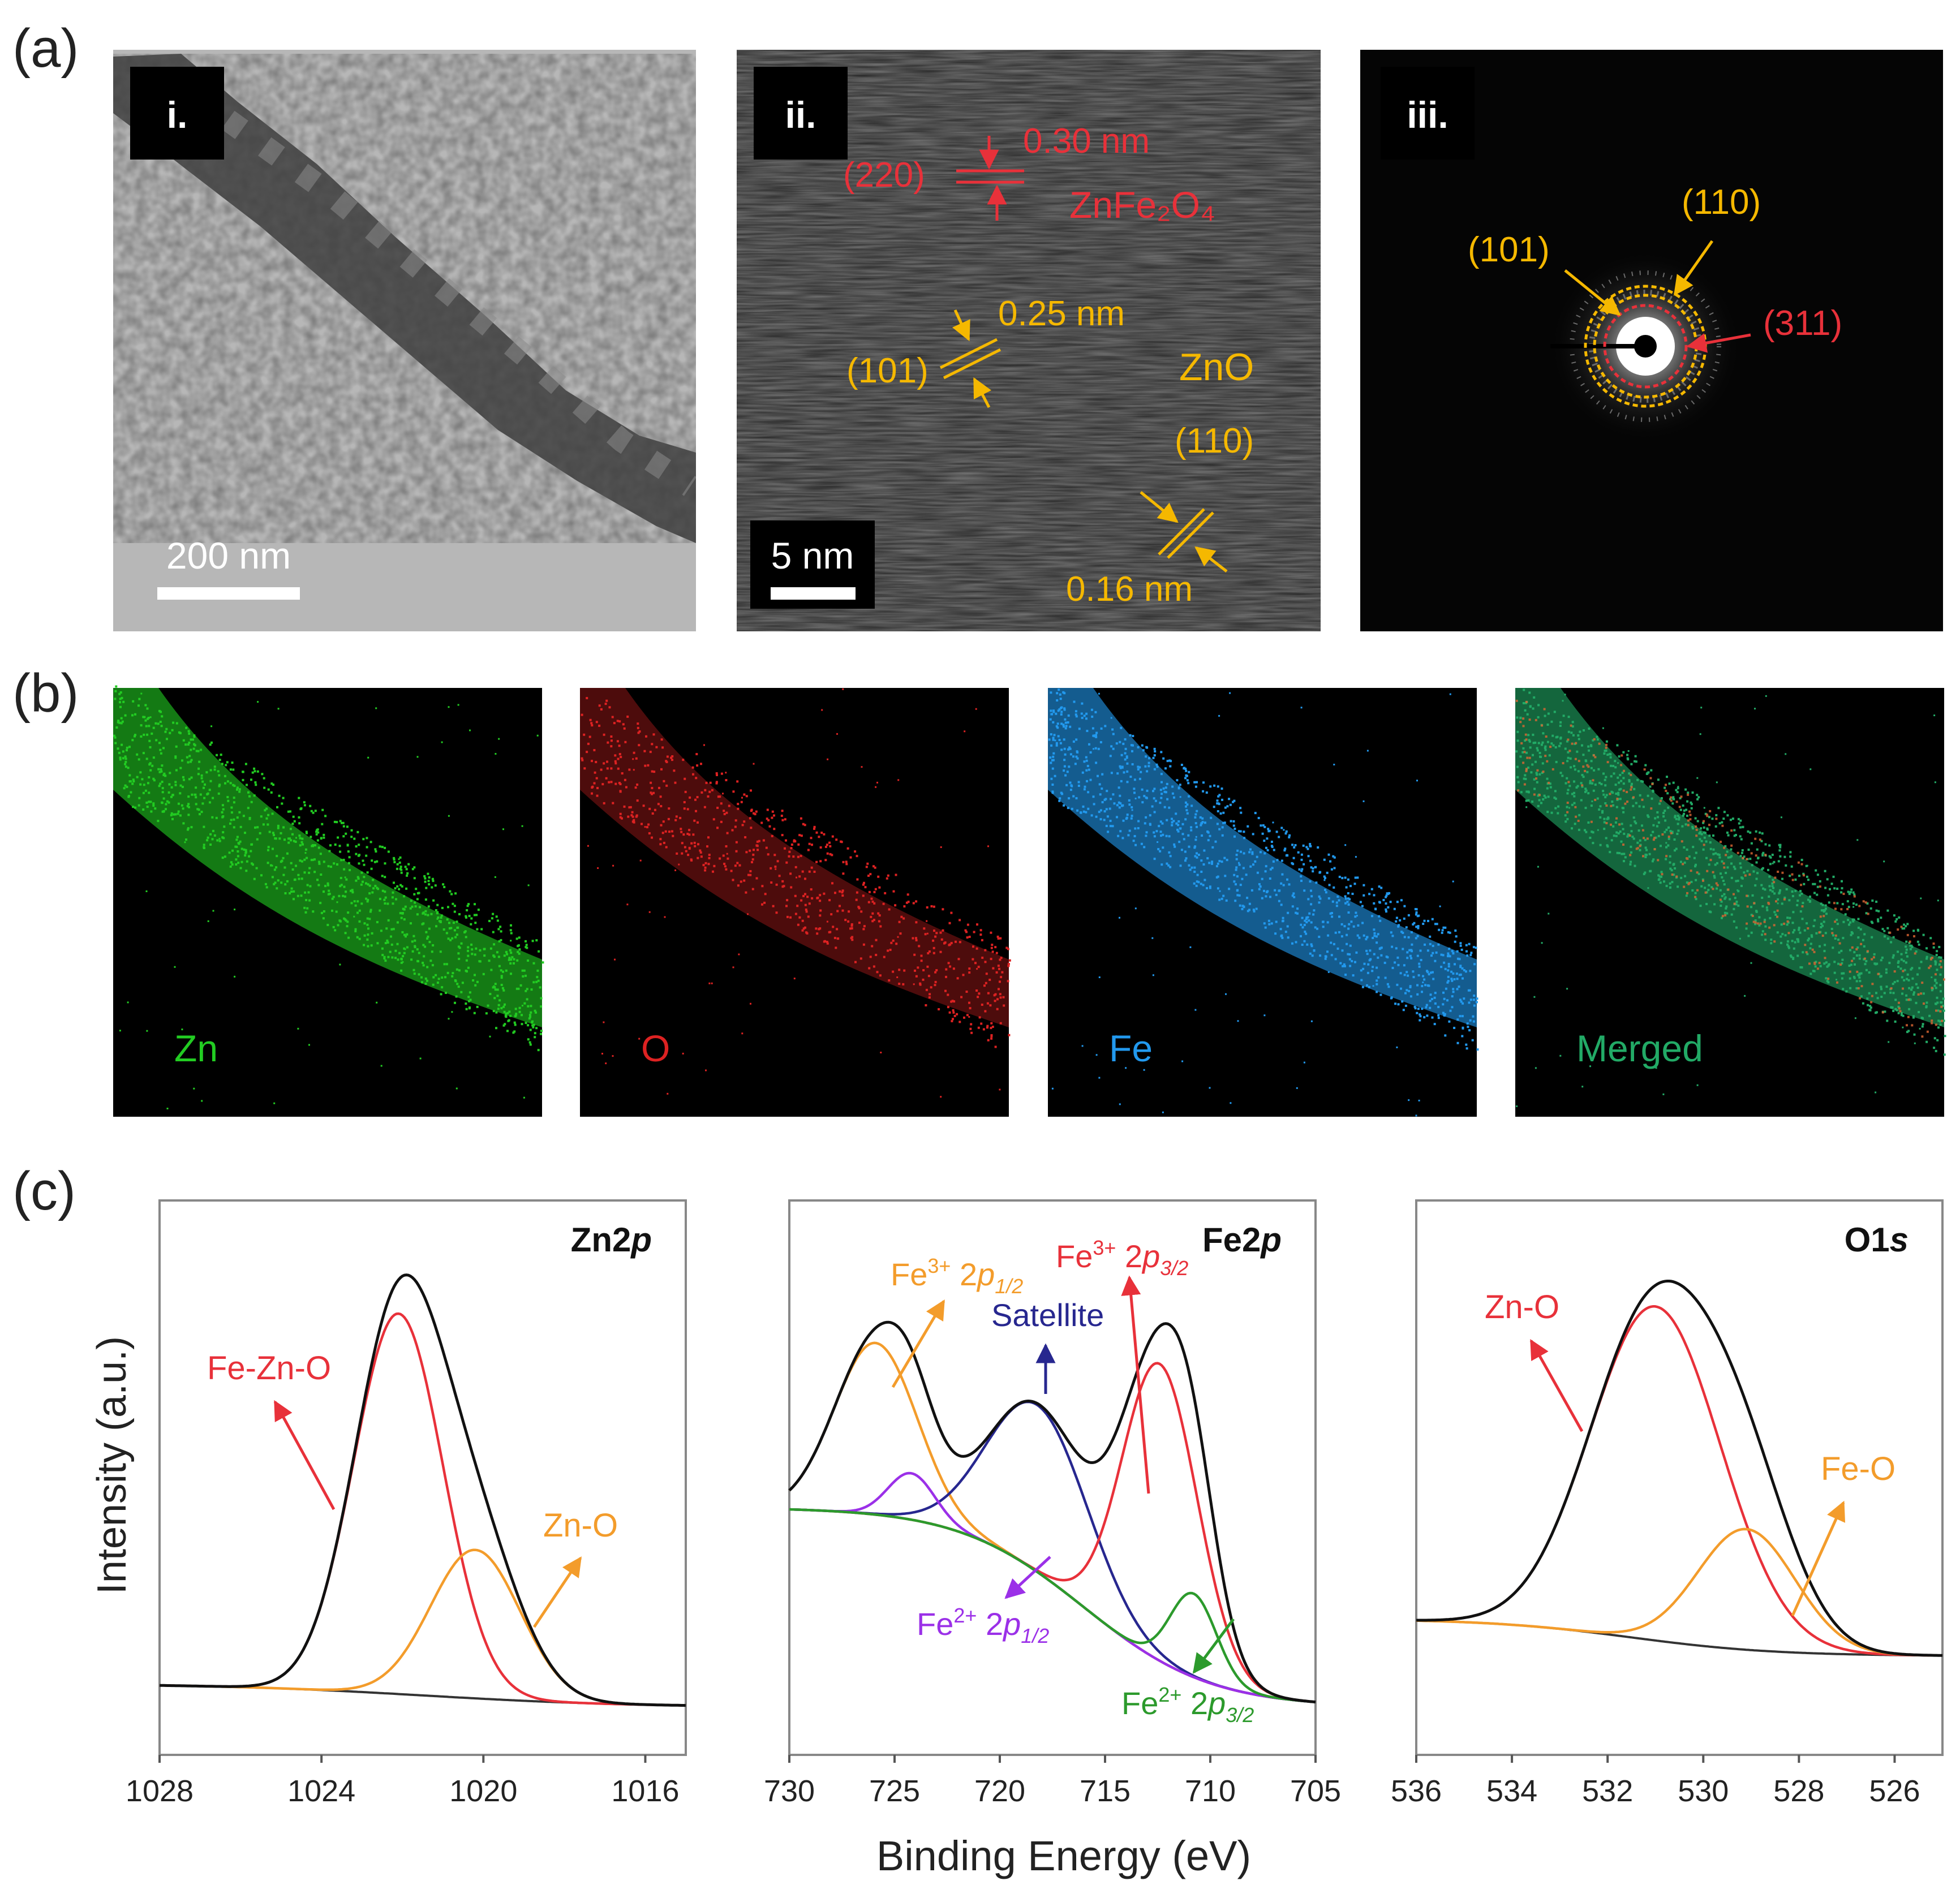 The height and width of the screenshot is (1898, 1960). I want to click on saed-ring-110-arrow, so click(1694, 268).